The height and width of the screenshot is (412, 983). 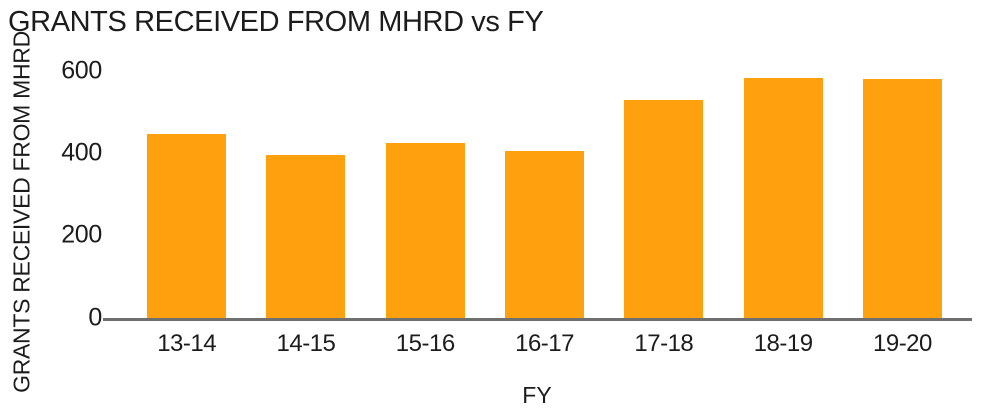 What do you see at coordinates (902, 343) in the screenshot?
I see `x-tick-label: 19-20` at bounding box center [902, 343].